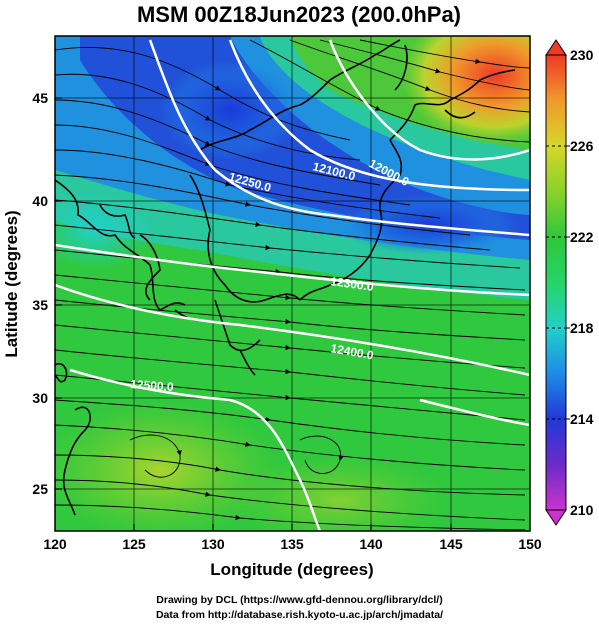  Describe the element at coordinates (11, 283) in the screenshot. I see `y-axis-label: Latitude (degrees)` at that location.